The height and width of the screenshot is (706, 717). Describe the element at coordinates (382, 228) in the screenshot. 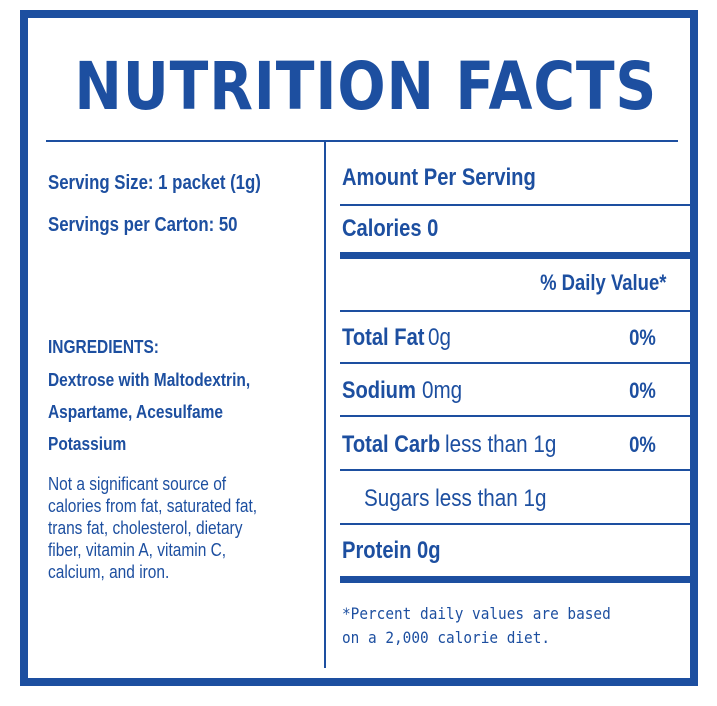

I see `calories-label: Calories` at that location.